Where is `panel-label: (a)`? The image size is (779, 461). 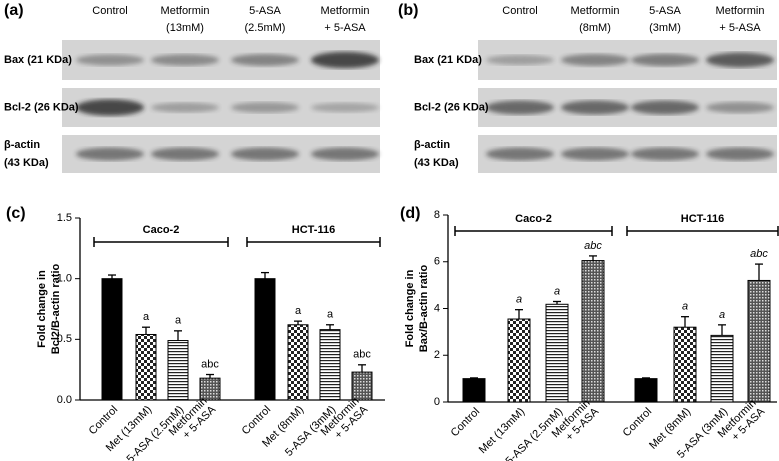
panel-label: (a) is located at coordinates (14, 10).